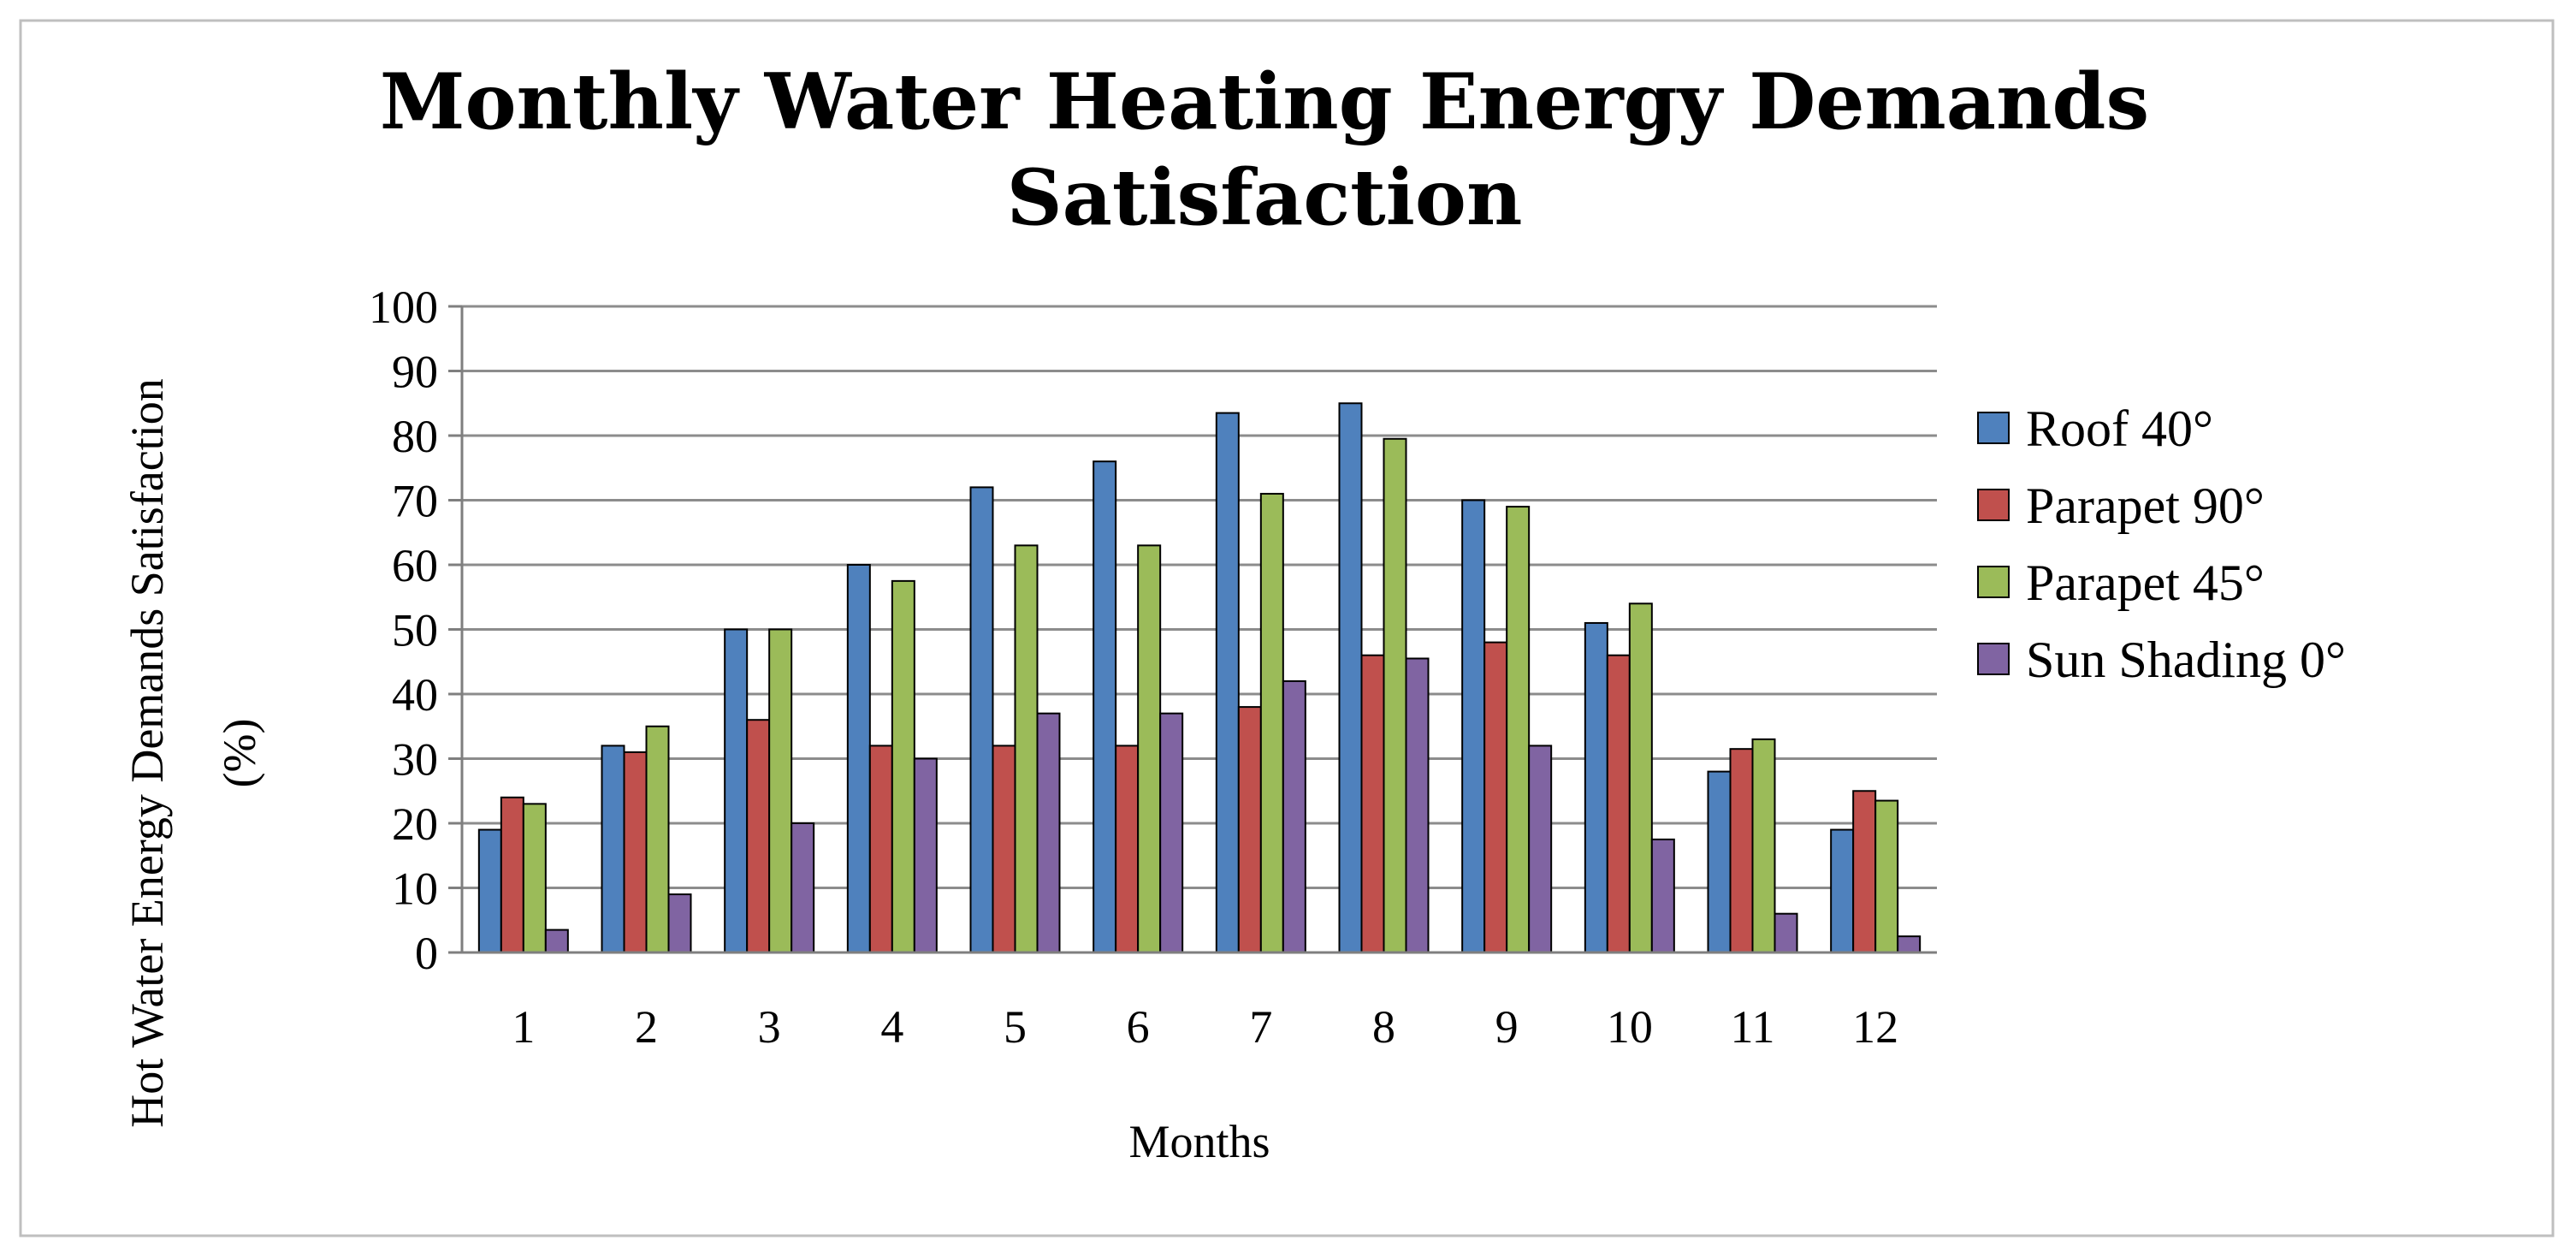 The width and height of the screenshot is (2576, 1258). I want to click on y-tick-label: 30, so click(415, 760).